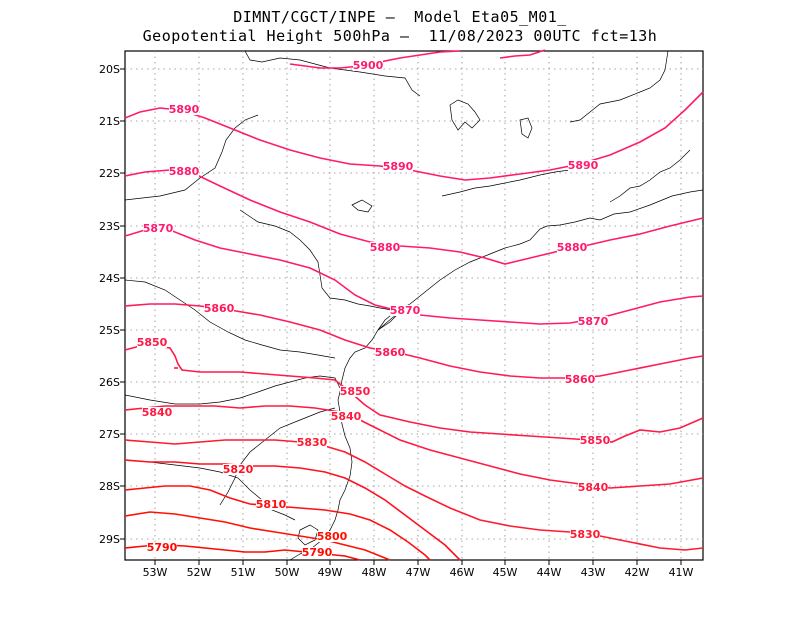  Describe the element at coordinates (374, 572) in the screenshot. I see `lon-label: 48W` at that location.